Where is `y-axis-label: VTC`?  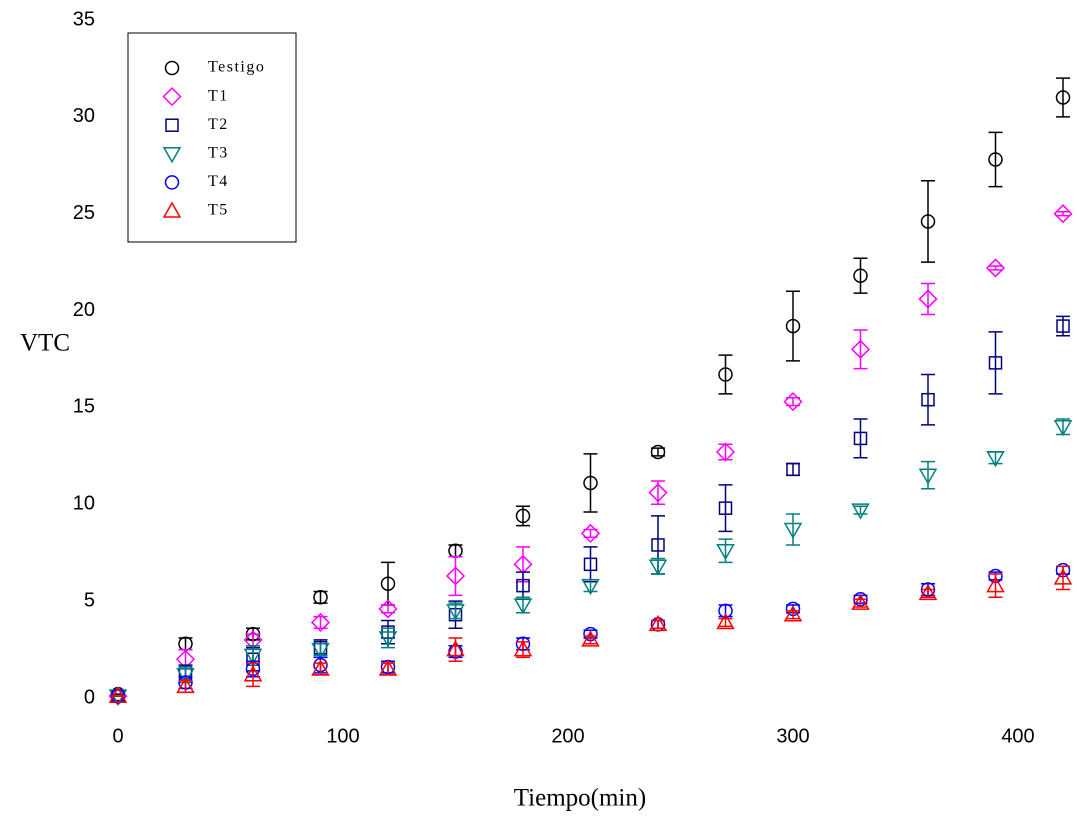
y-axis-label: VTC is located at coordinates (45, 343).